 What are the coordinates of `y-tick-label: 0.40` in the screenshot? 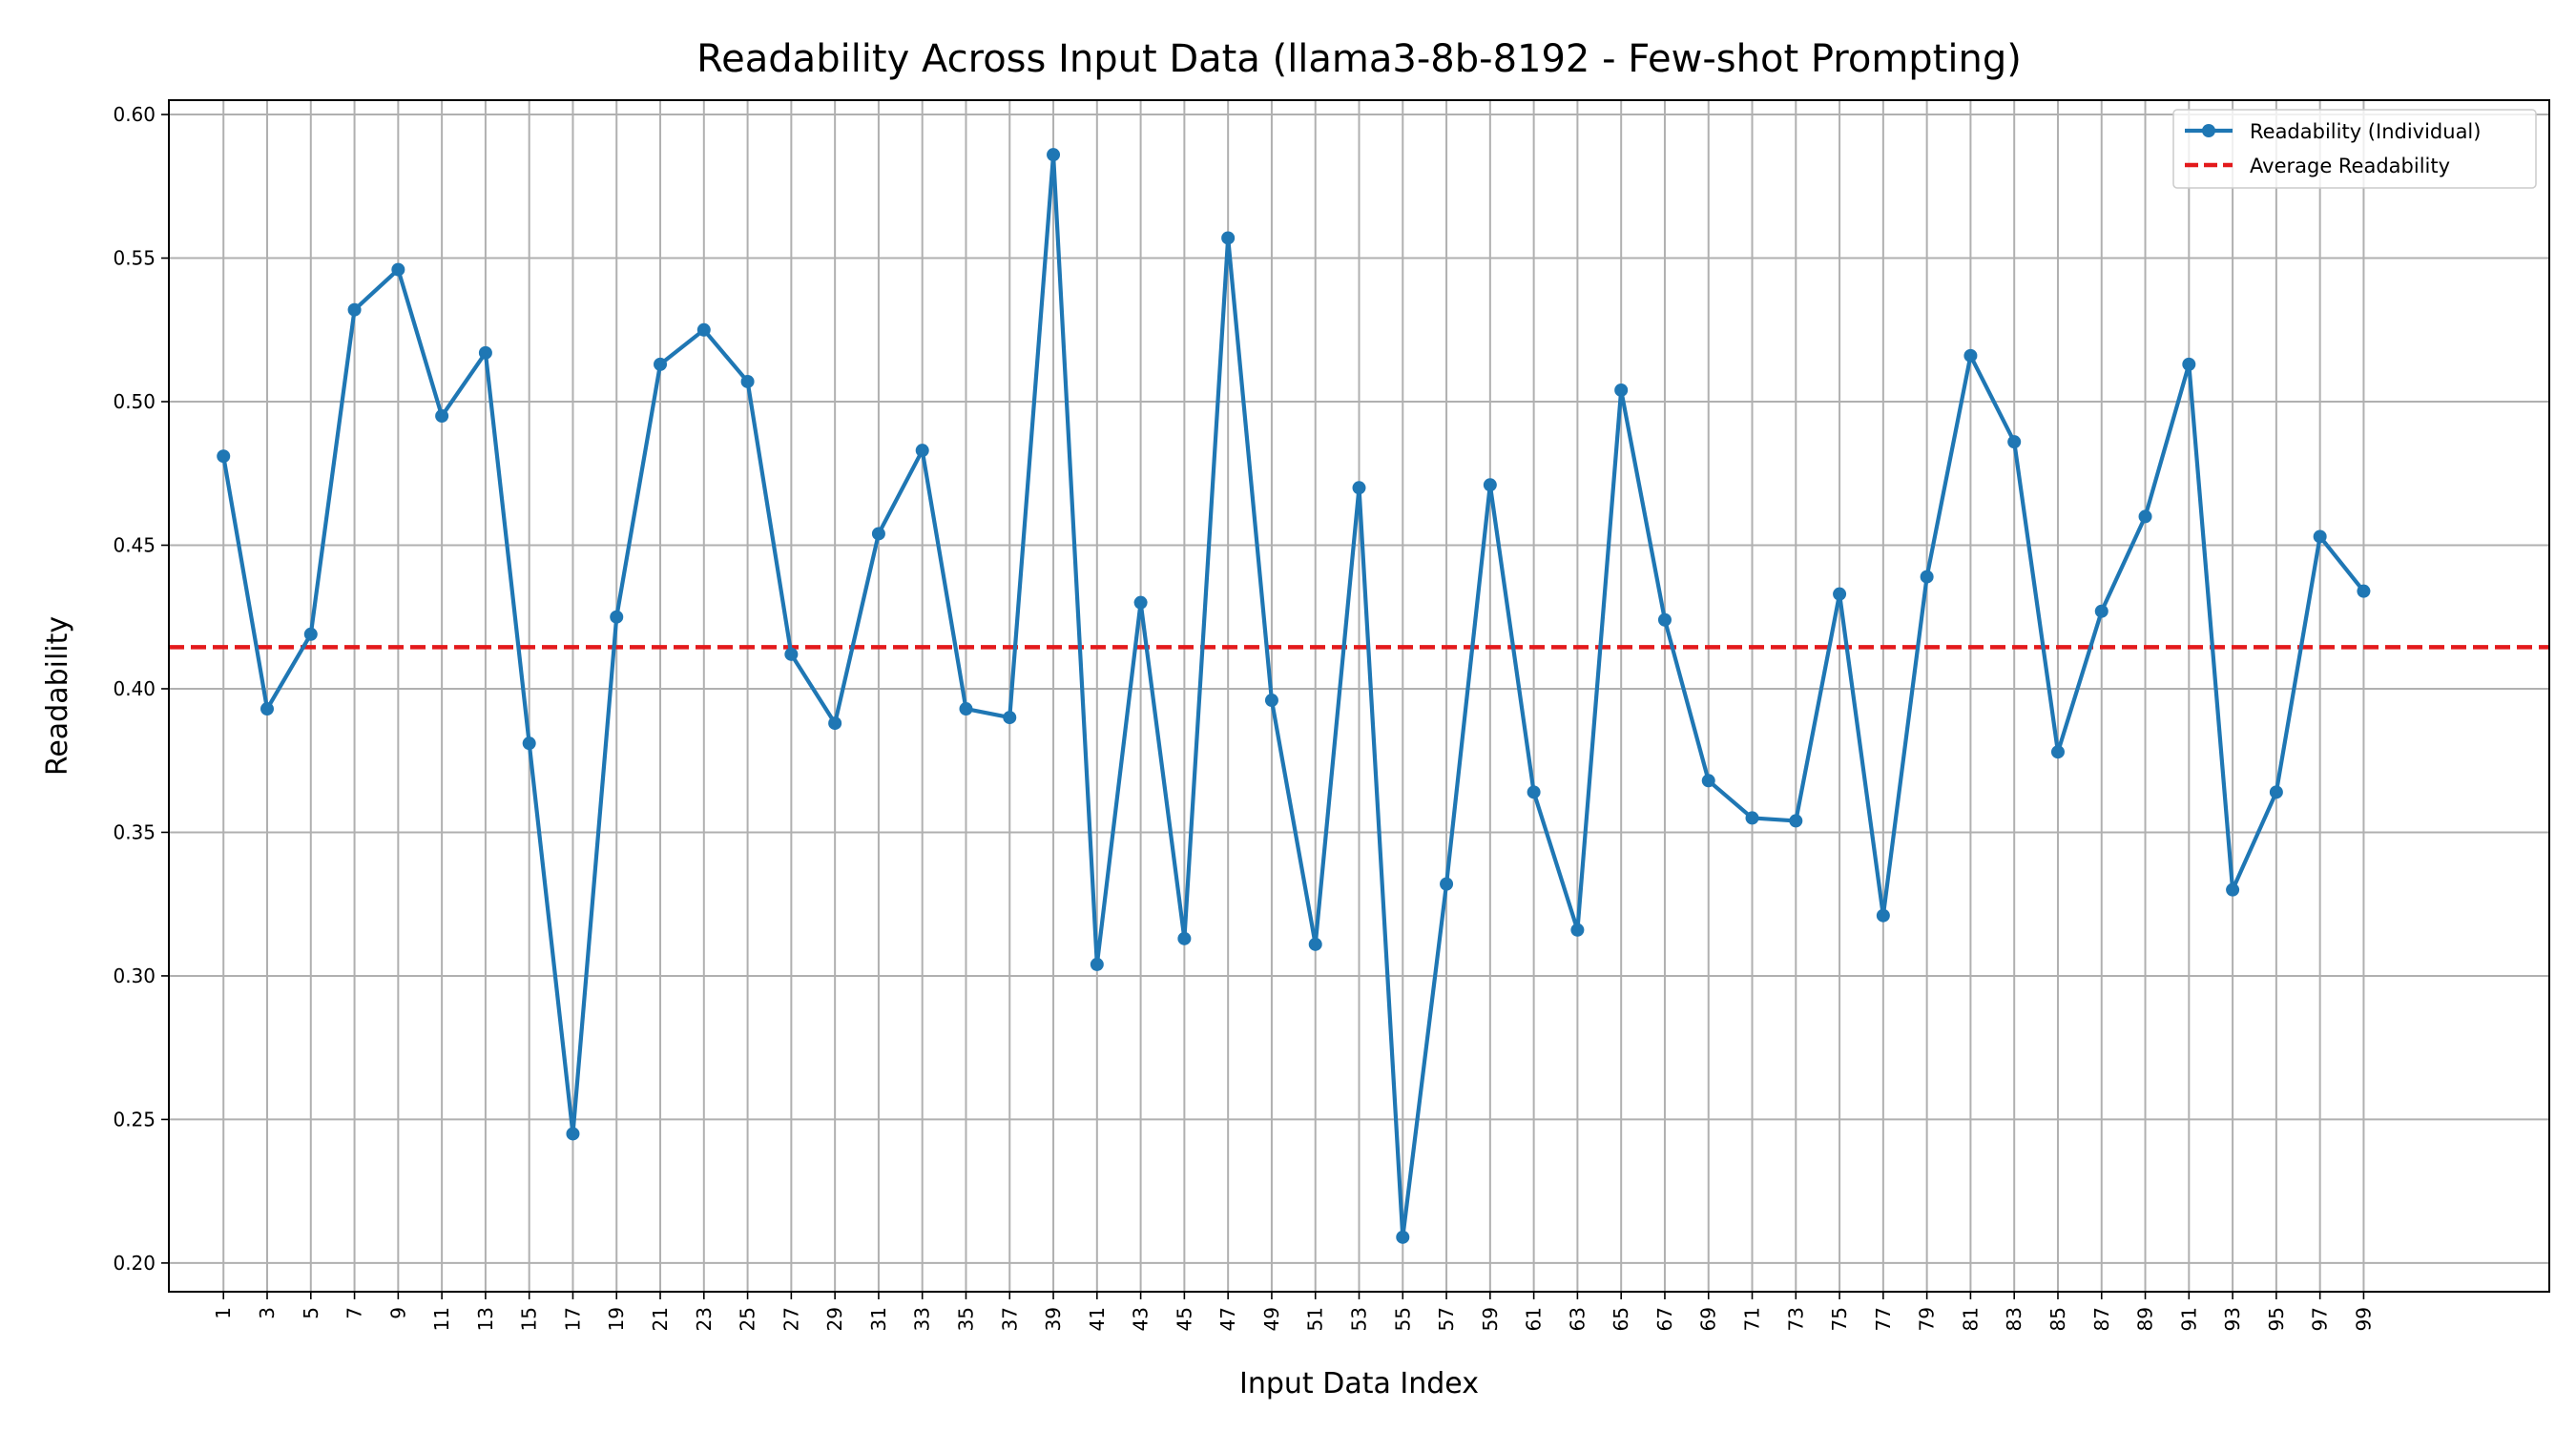 It's located at (134, 688).